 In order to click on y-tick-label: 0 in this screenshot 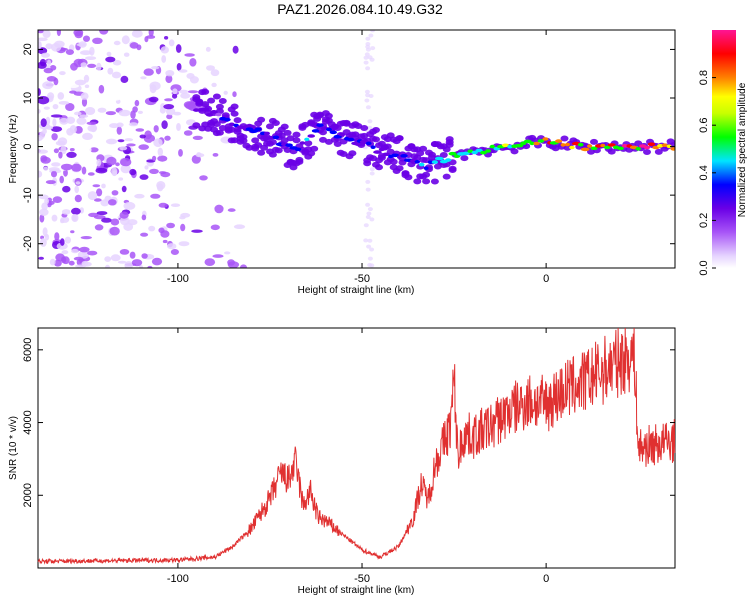, I will do `click(28, 147)`.